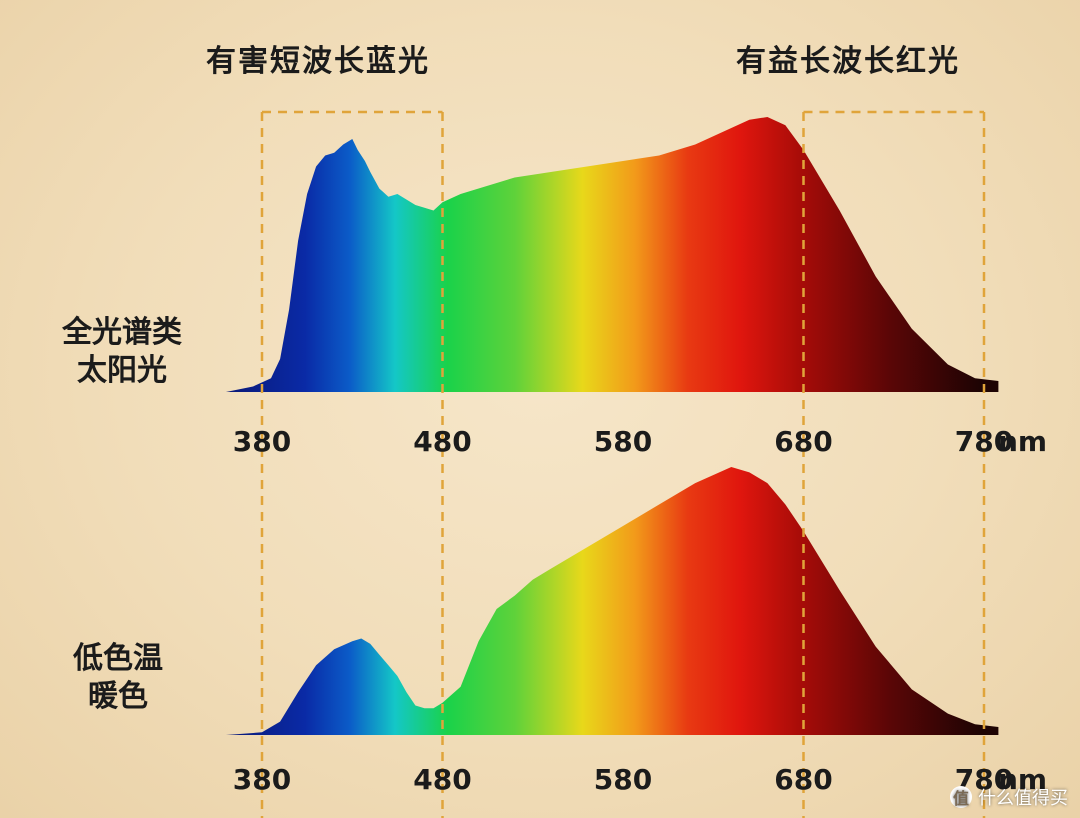 This screenshot has width=1080, height=818. I want to click on panel-2-label: 低色温 暖色, so click(118, 678).